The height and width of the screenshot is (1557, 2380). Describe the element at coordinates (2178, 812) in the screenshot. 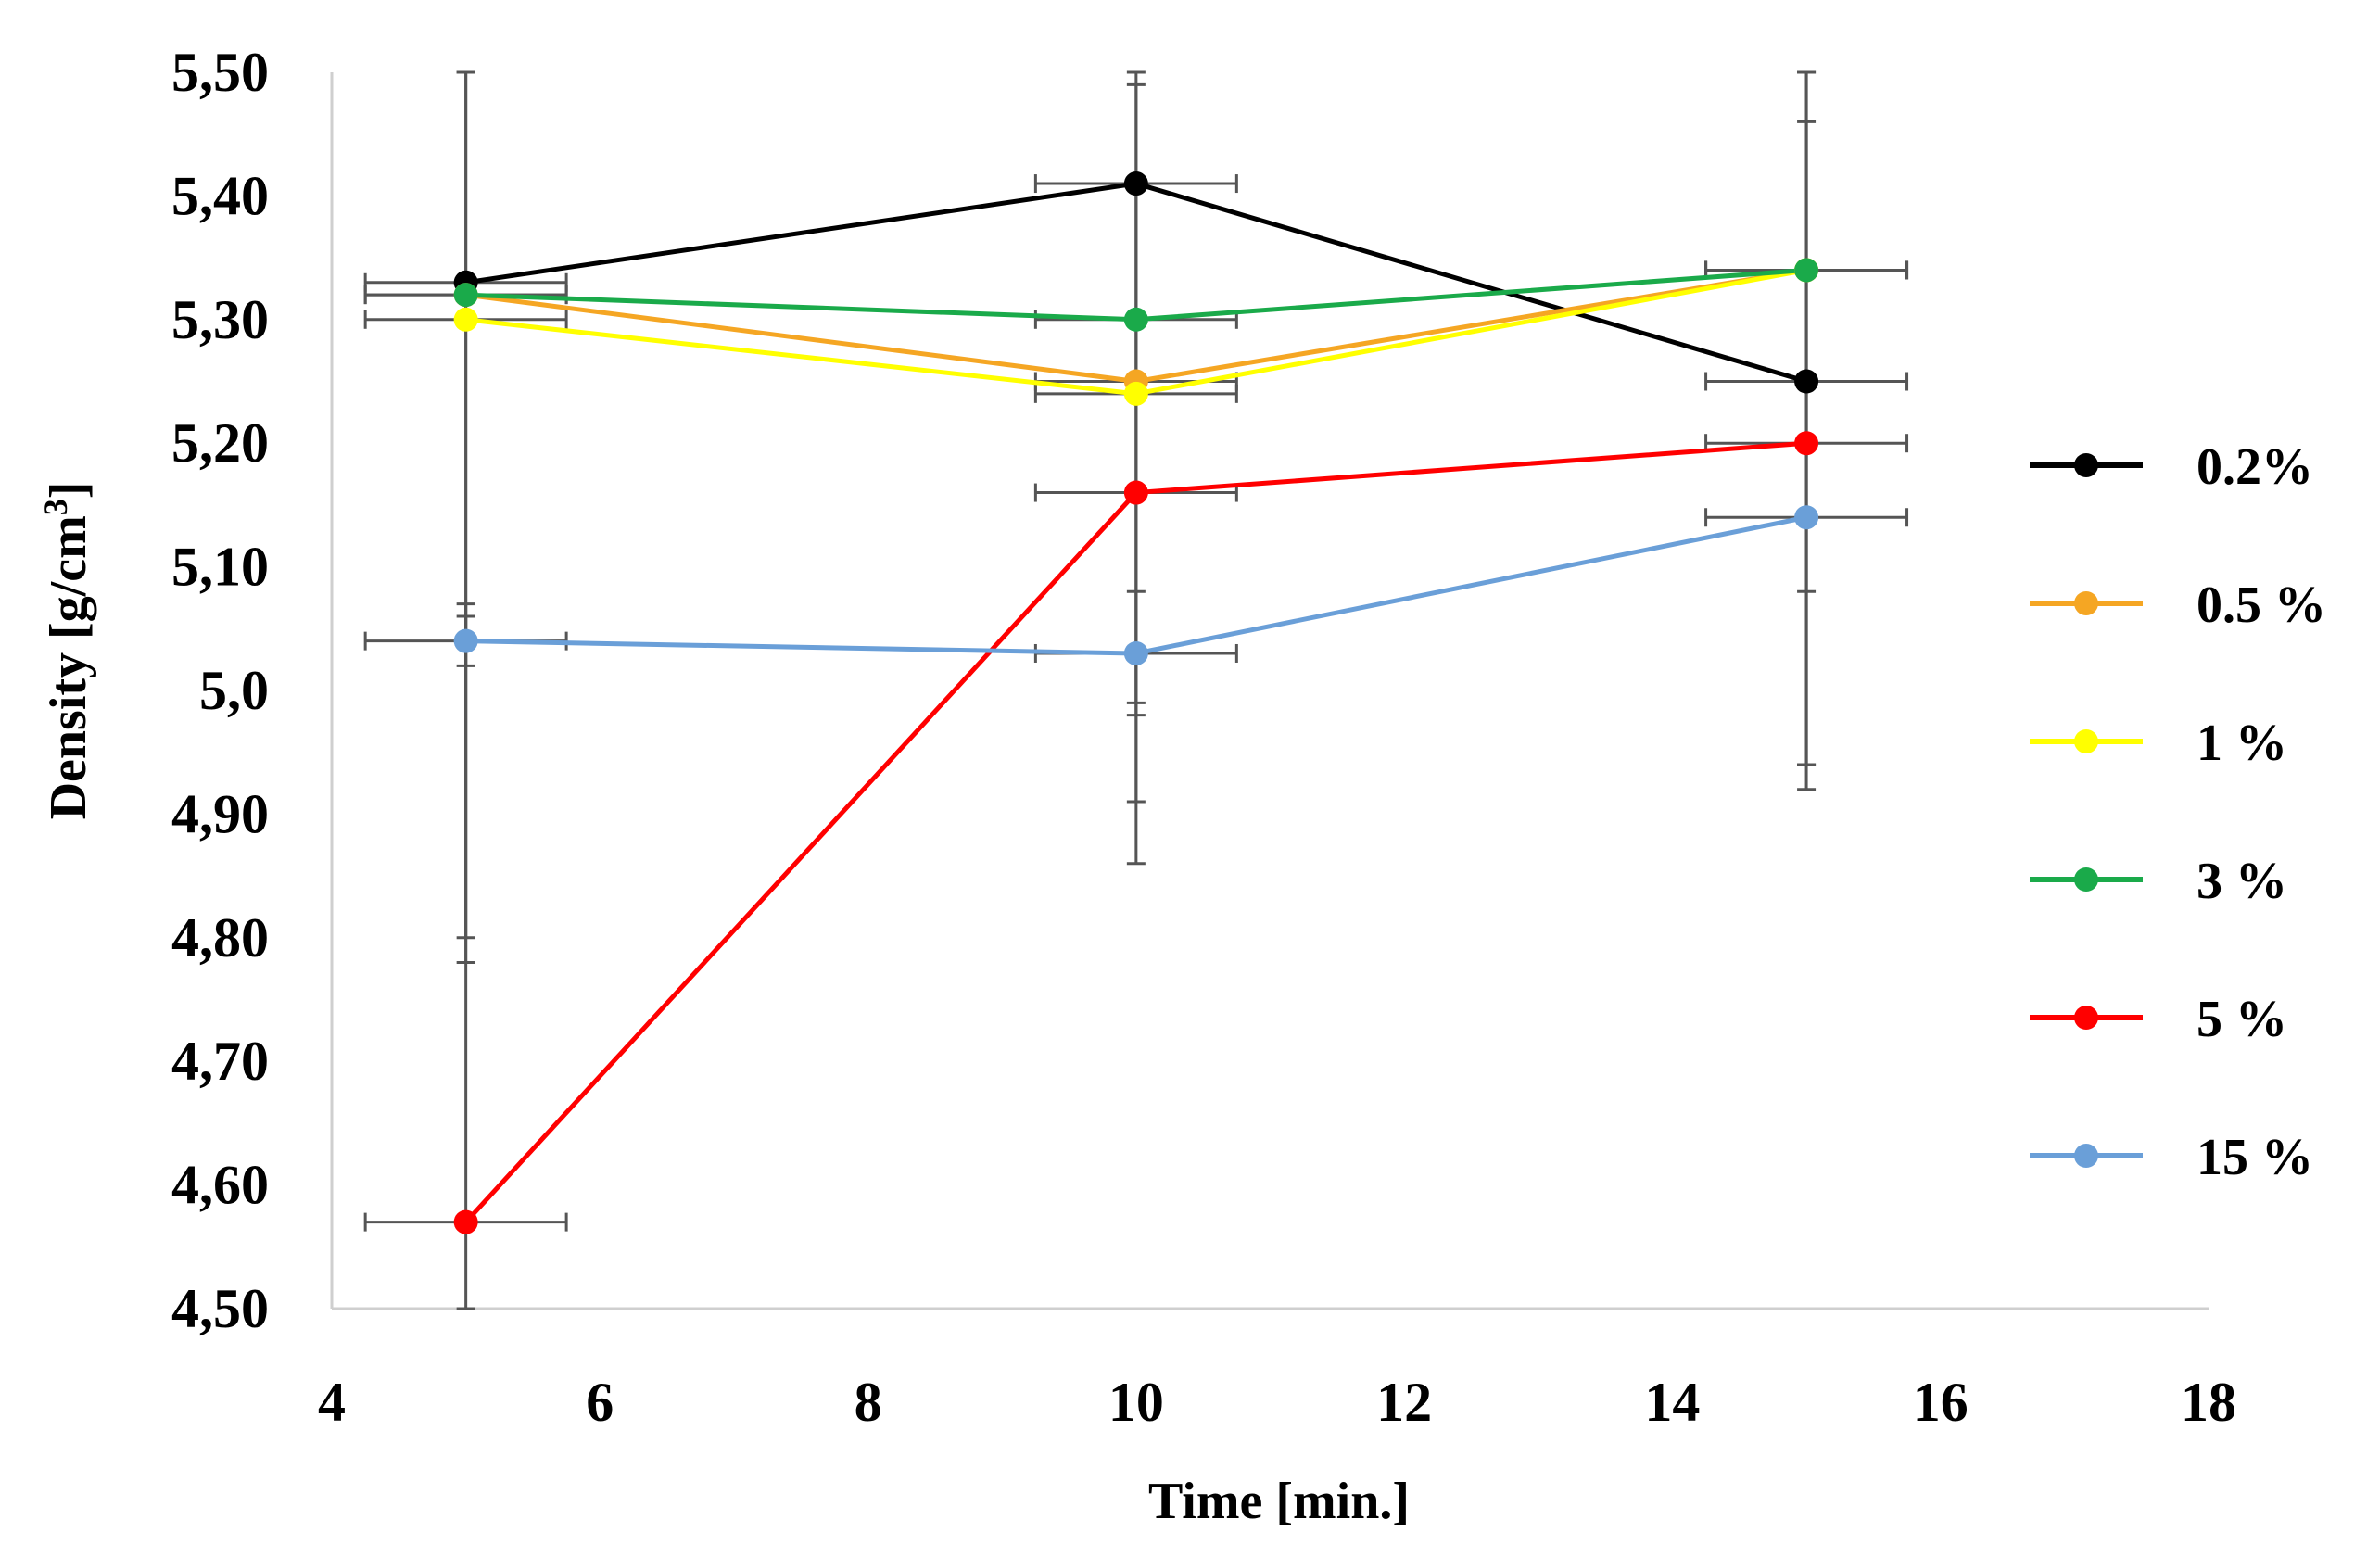

I see `legend: 0.2% 0.5 % 1 % 3 % 5 % 15 %` at that location.